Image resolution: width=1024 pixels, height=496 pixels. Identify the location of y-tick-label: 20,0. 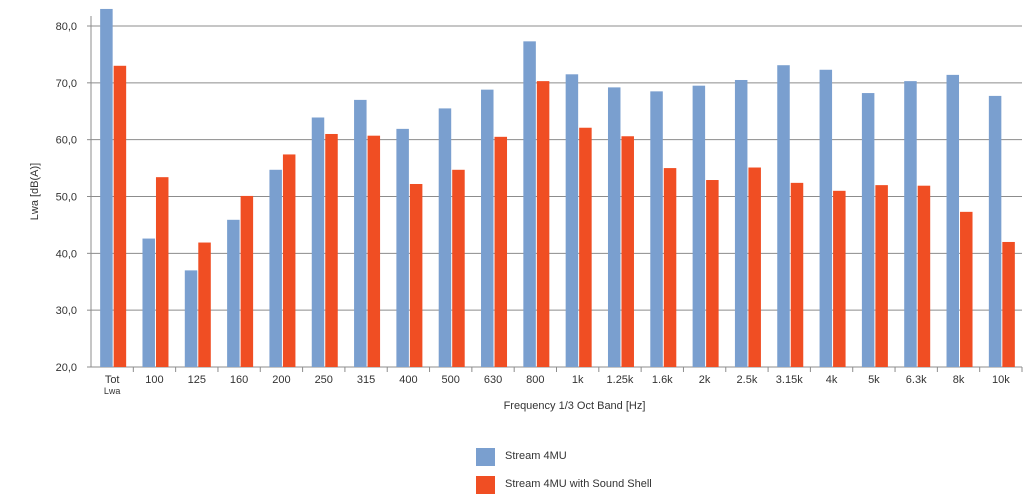
(66, 368).